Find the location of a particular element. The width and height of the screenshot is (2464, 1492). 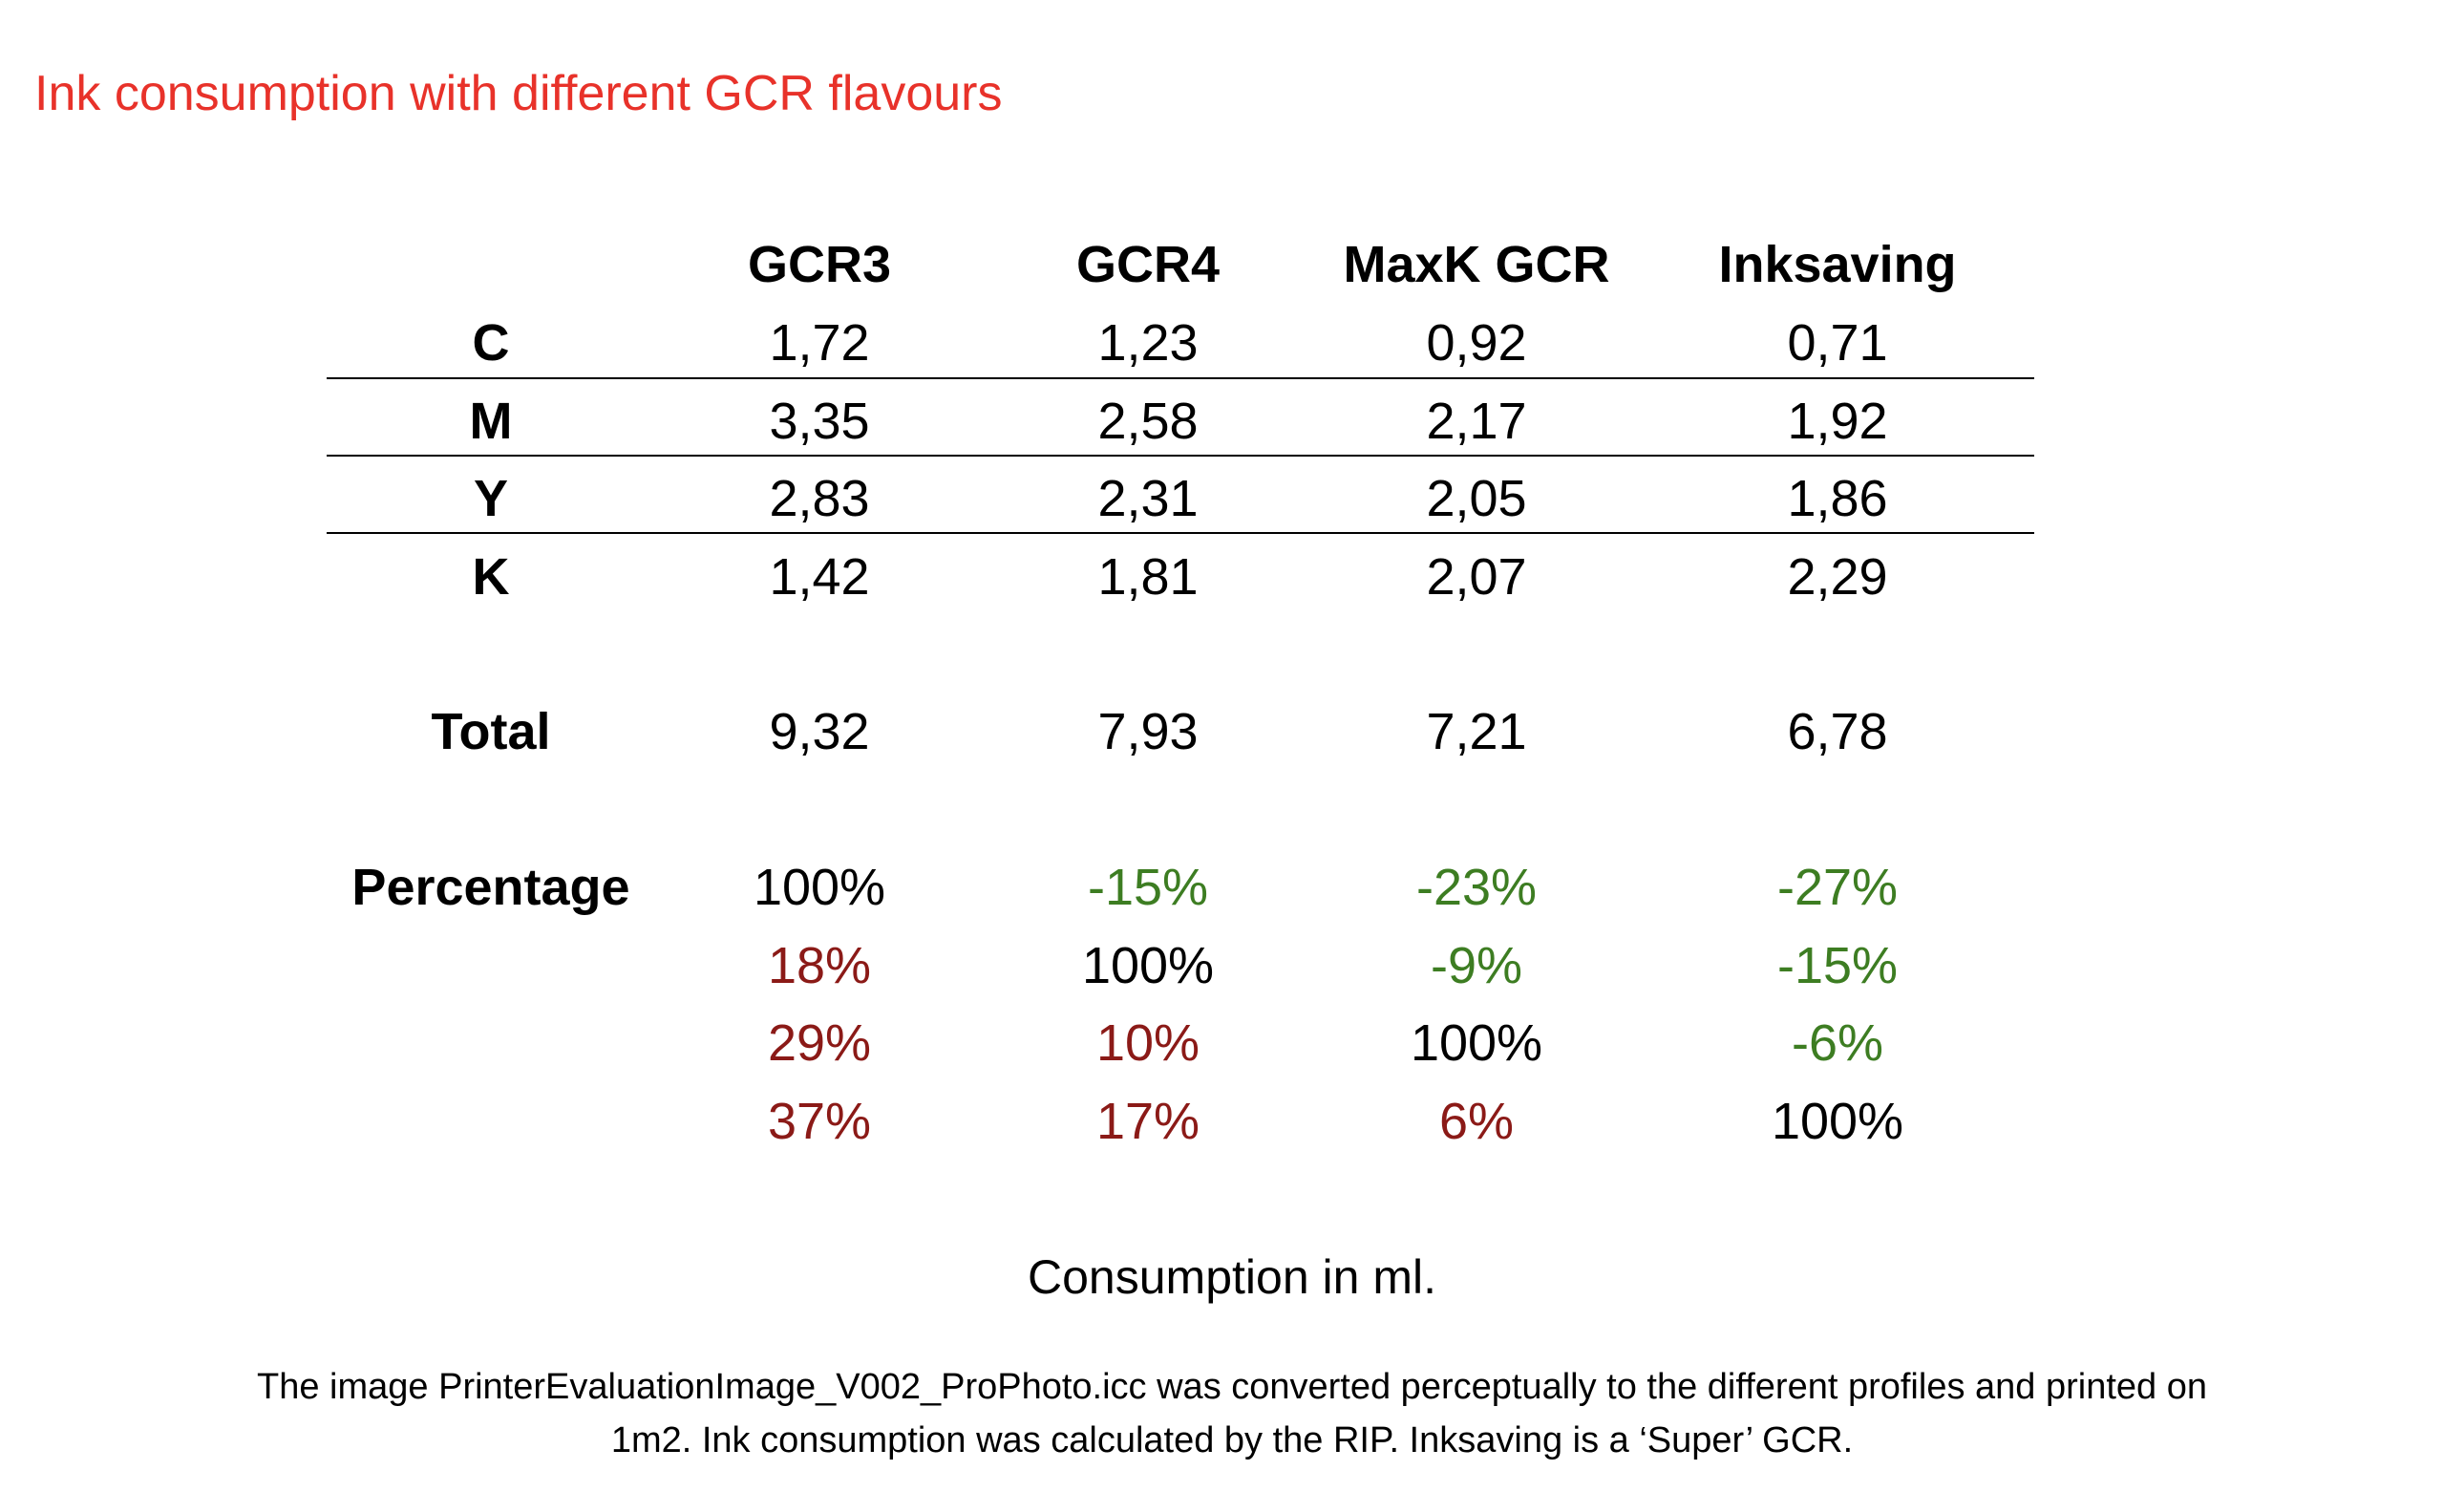

row-label-c: C is located at coordinates (491, 343).